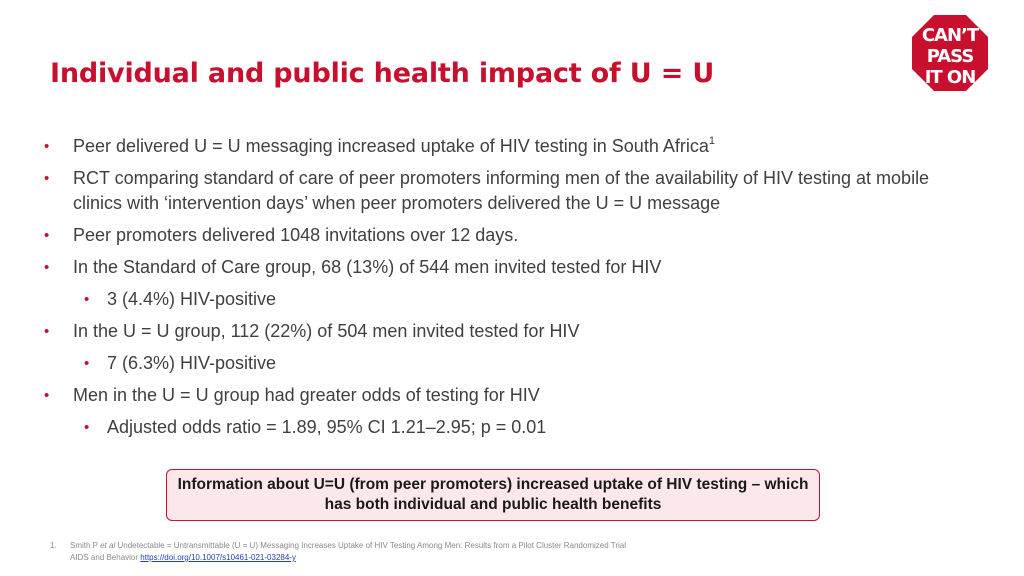  Describe the element at coordinates (950, 56) in the screenshot. I see `logo-line-2: PASS` at that location.